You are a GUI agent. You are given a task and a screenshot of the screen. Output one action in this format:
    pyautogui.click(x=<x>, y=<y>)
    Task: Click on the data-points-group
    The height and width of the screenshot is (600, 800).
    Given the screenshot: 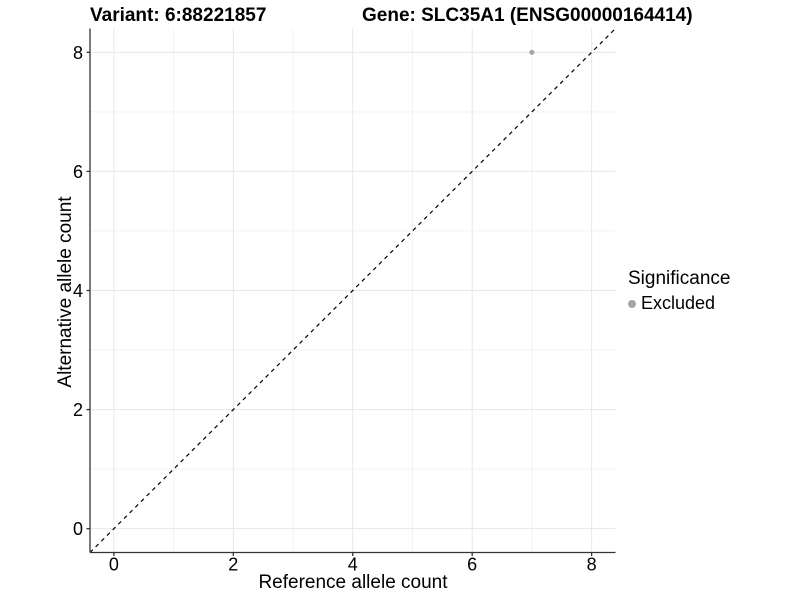 What is the action you would take?
    pyautogui.click(x=532, y=52)
    